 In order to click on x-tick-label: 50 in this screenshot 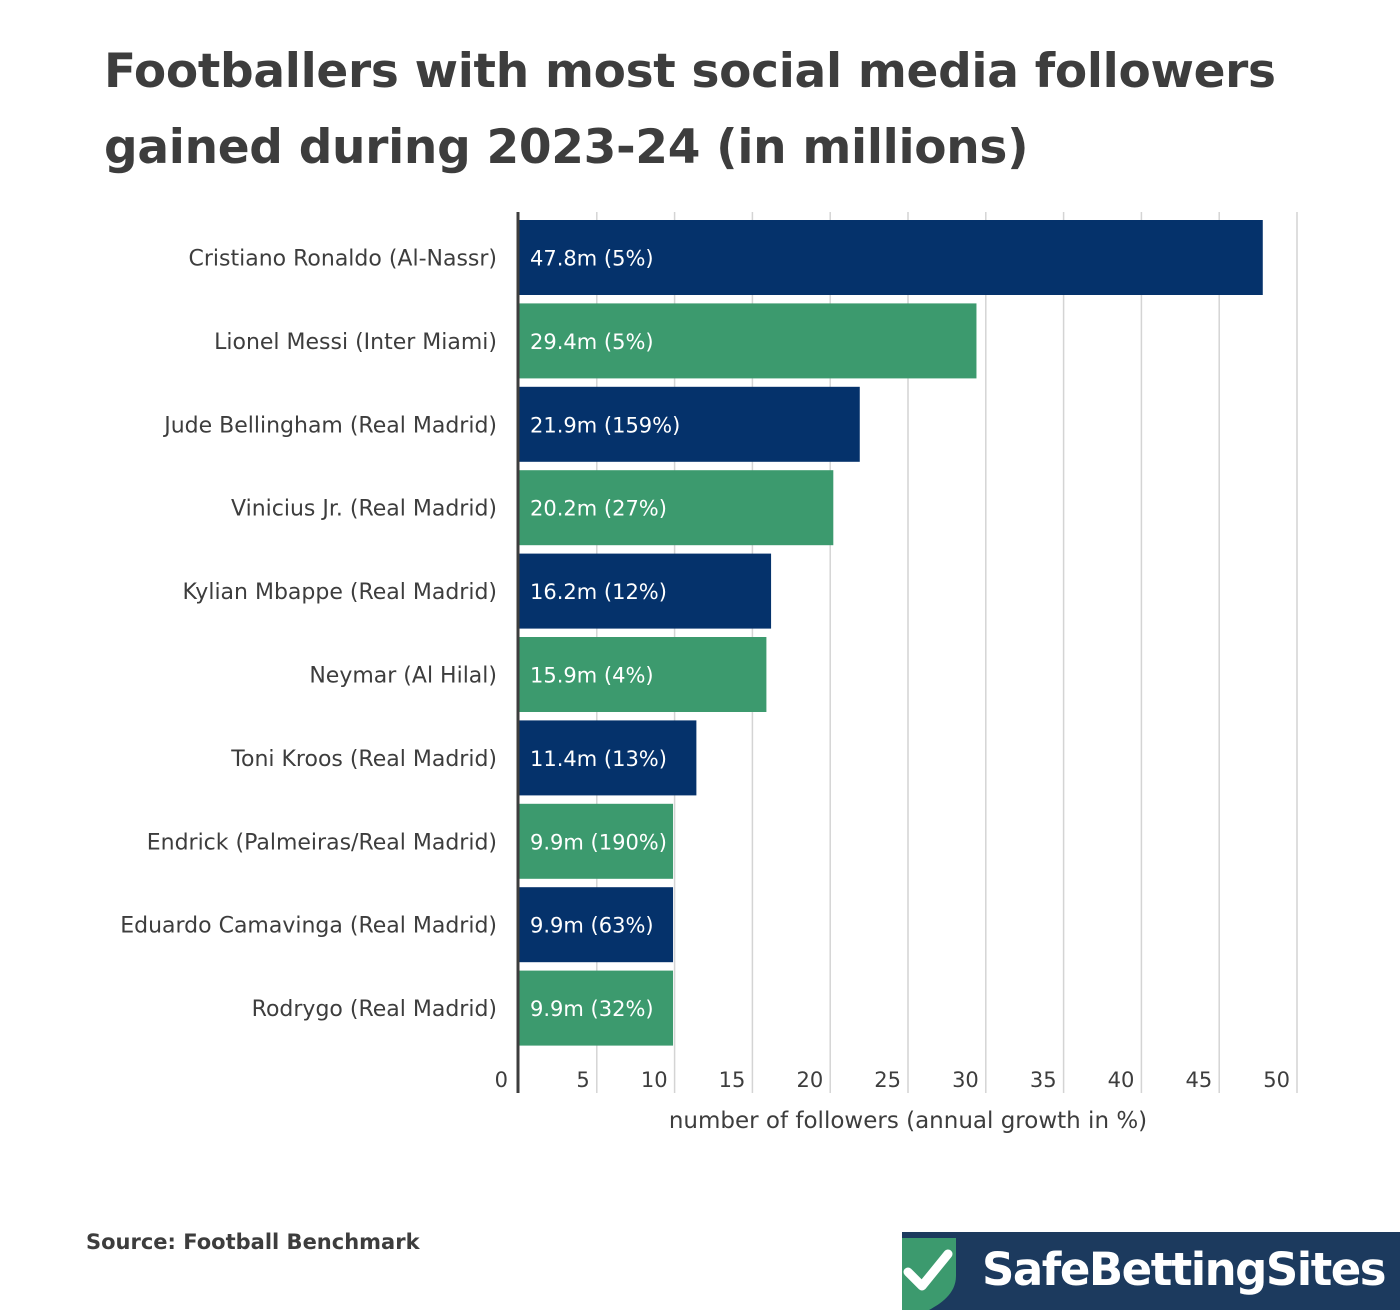, I will do `click(1276, 1080)`.